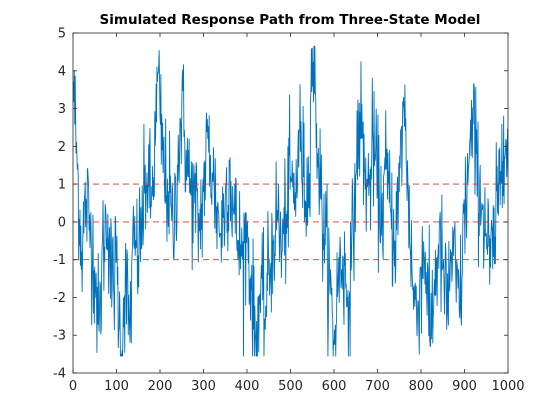  What do you see at coordinates (507, 386) in the screenshot?
I see `x-tick-label-10: 1000` at bounding box center [507, 386].